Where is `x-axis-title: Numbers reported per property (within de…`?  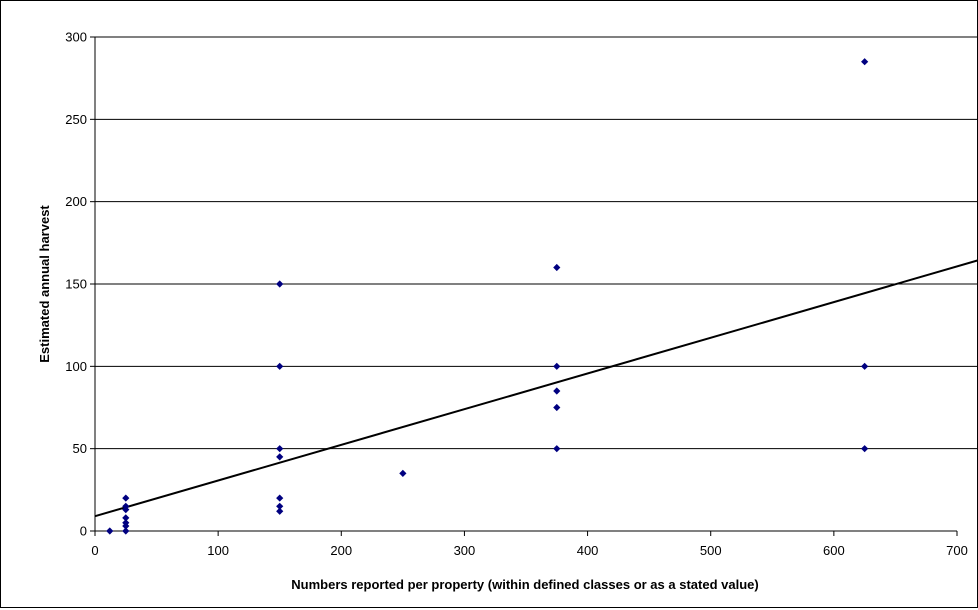 x-axis-title: Numbers reported per property (within de… is located at coordinates (524, 584).